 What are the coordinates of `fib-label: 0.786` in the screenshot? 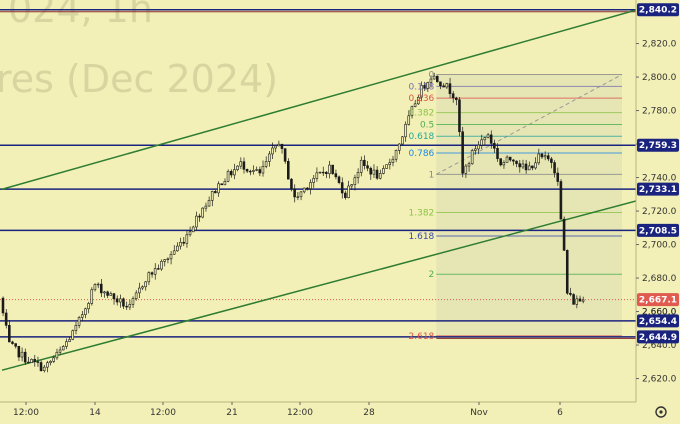 It's located at (422, 154).